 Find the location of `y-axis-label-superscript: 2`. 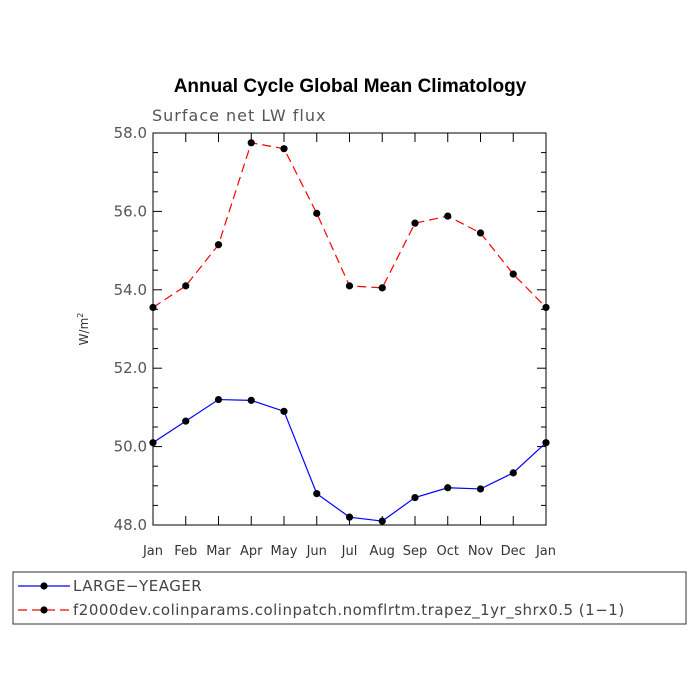

y-axis-label-superscript: 2 is located at coordinates (80, 315).